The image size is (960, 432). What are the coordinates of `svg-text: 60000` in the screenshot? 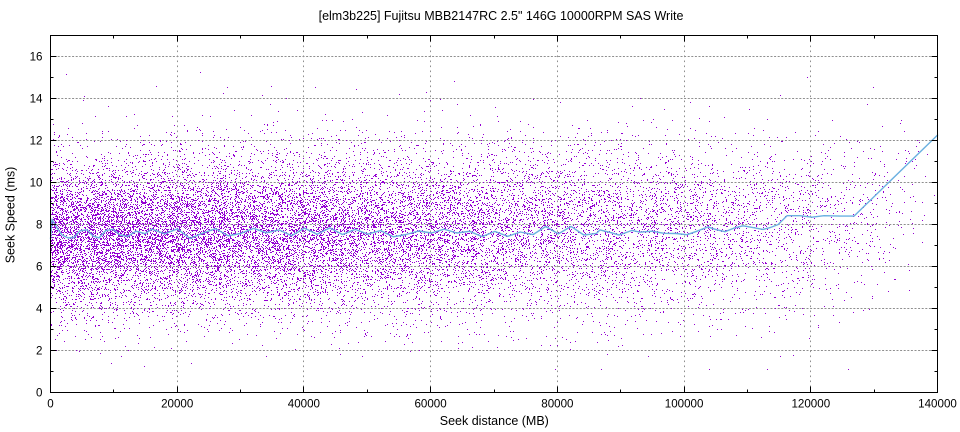 It's located at (430, 404).